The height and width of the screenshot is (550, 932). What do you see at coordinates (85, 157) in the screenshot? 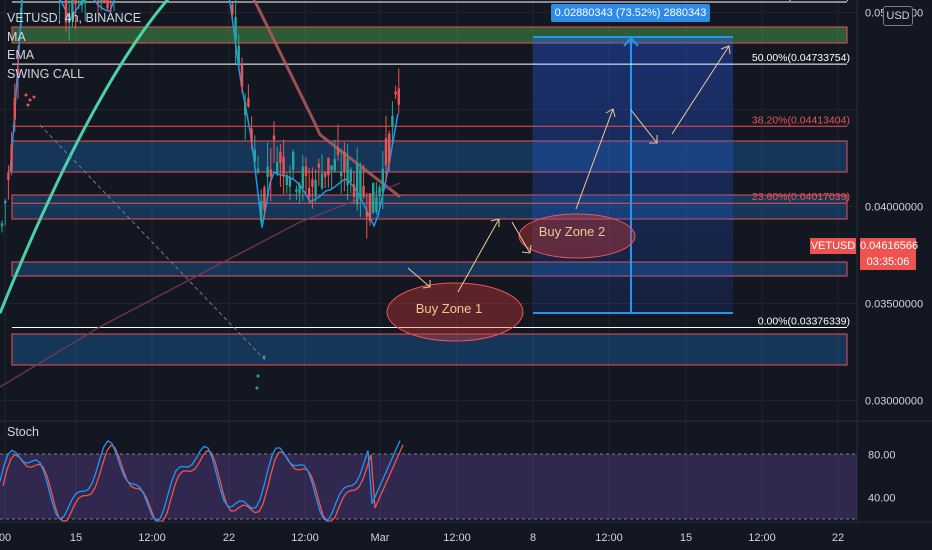
I see `green-ma-line` at bounding box center [85, 157].